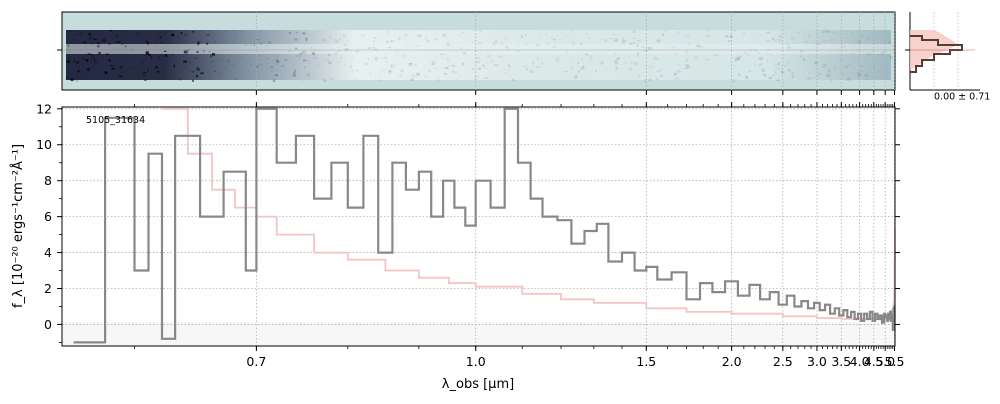 The width and height of the screenshot is (1000, 404). I want to click on histogram-panel: 0.00 ± 0.71, so click(947, 57).